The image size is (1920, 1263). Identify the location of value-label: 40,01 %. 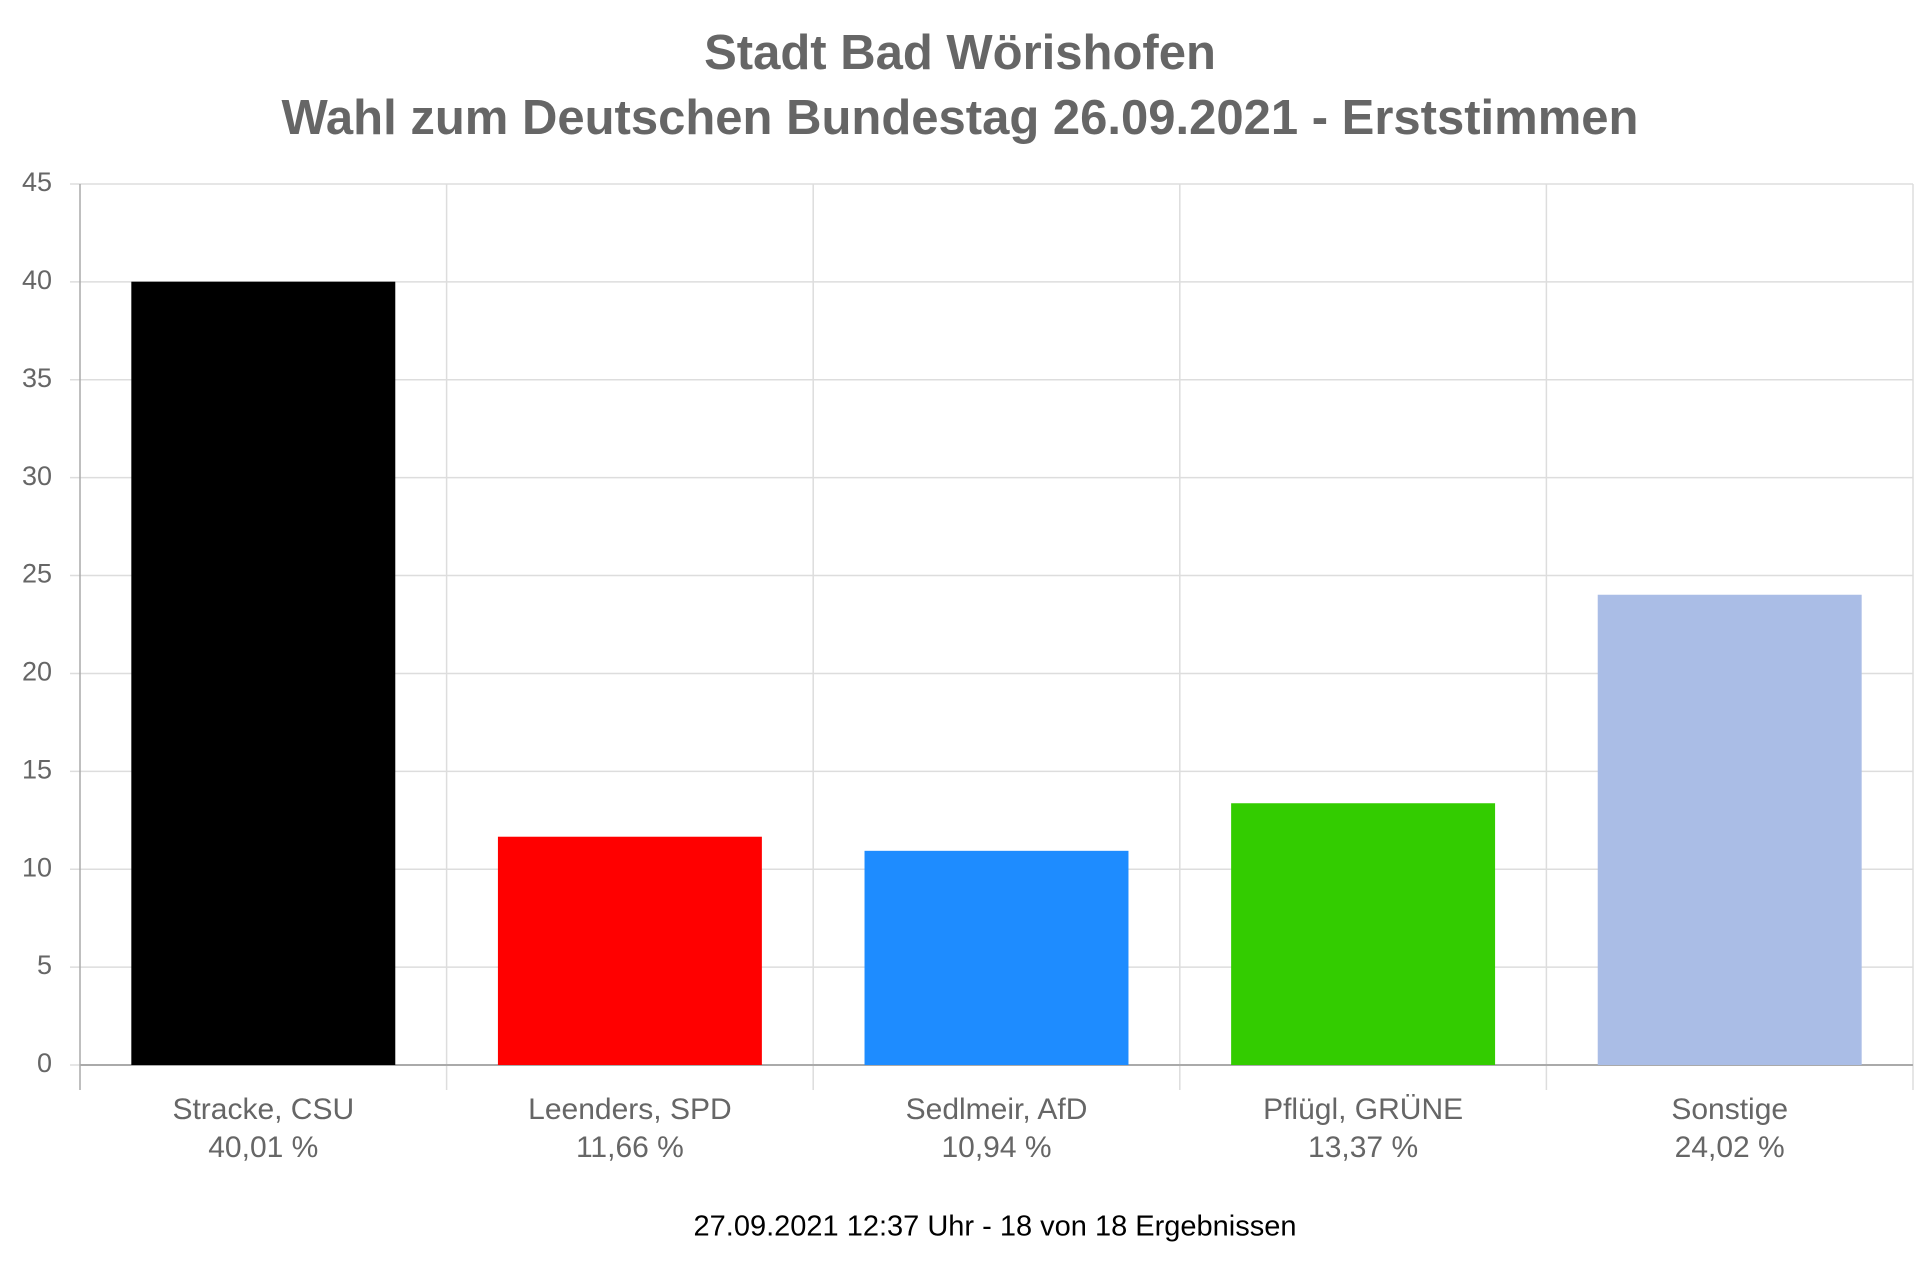
(263, 1147).